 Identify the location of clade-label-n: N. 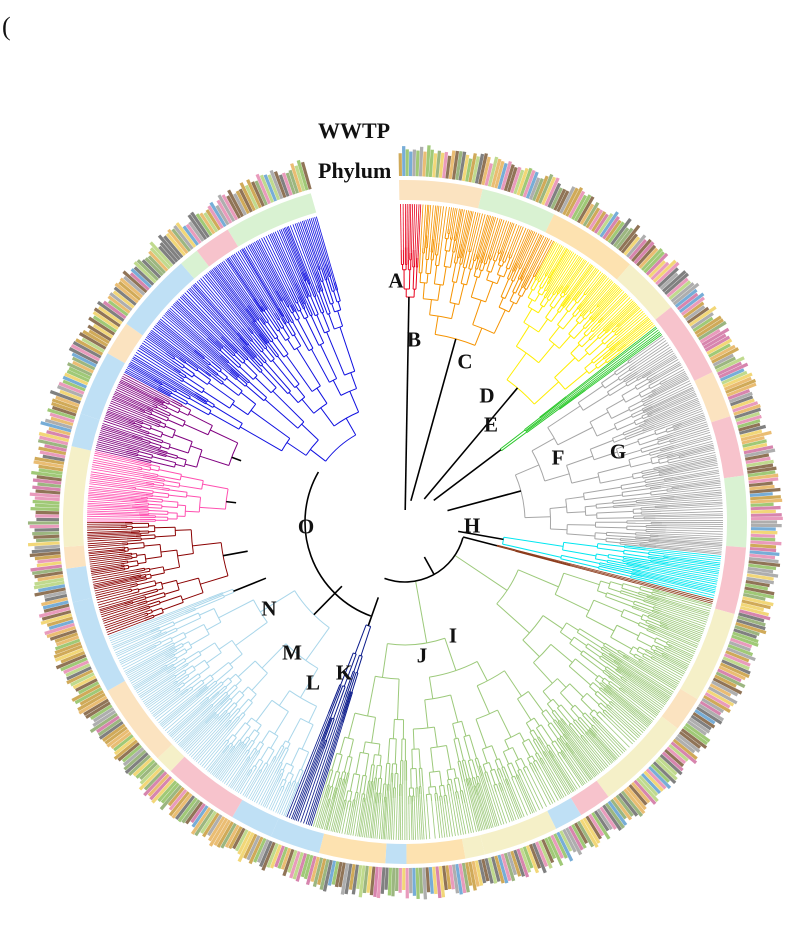
(269, 608).